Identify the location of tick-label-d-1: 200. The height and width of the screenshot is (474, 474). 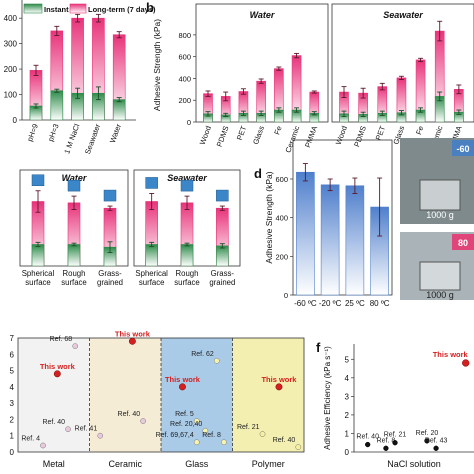
(281, 256).